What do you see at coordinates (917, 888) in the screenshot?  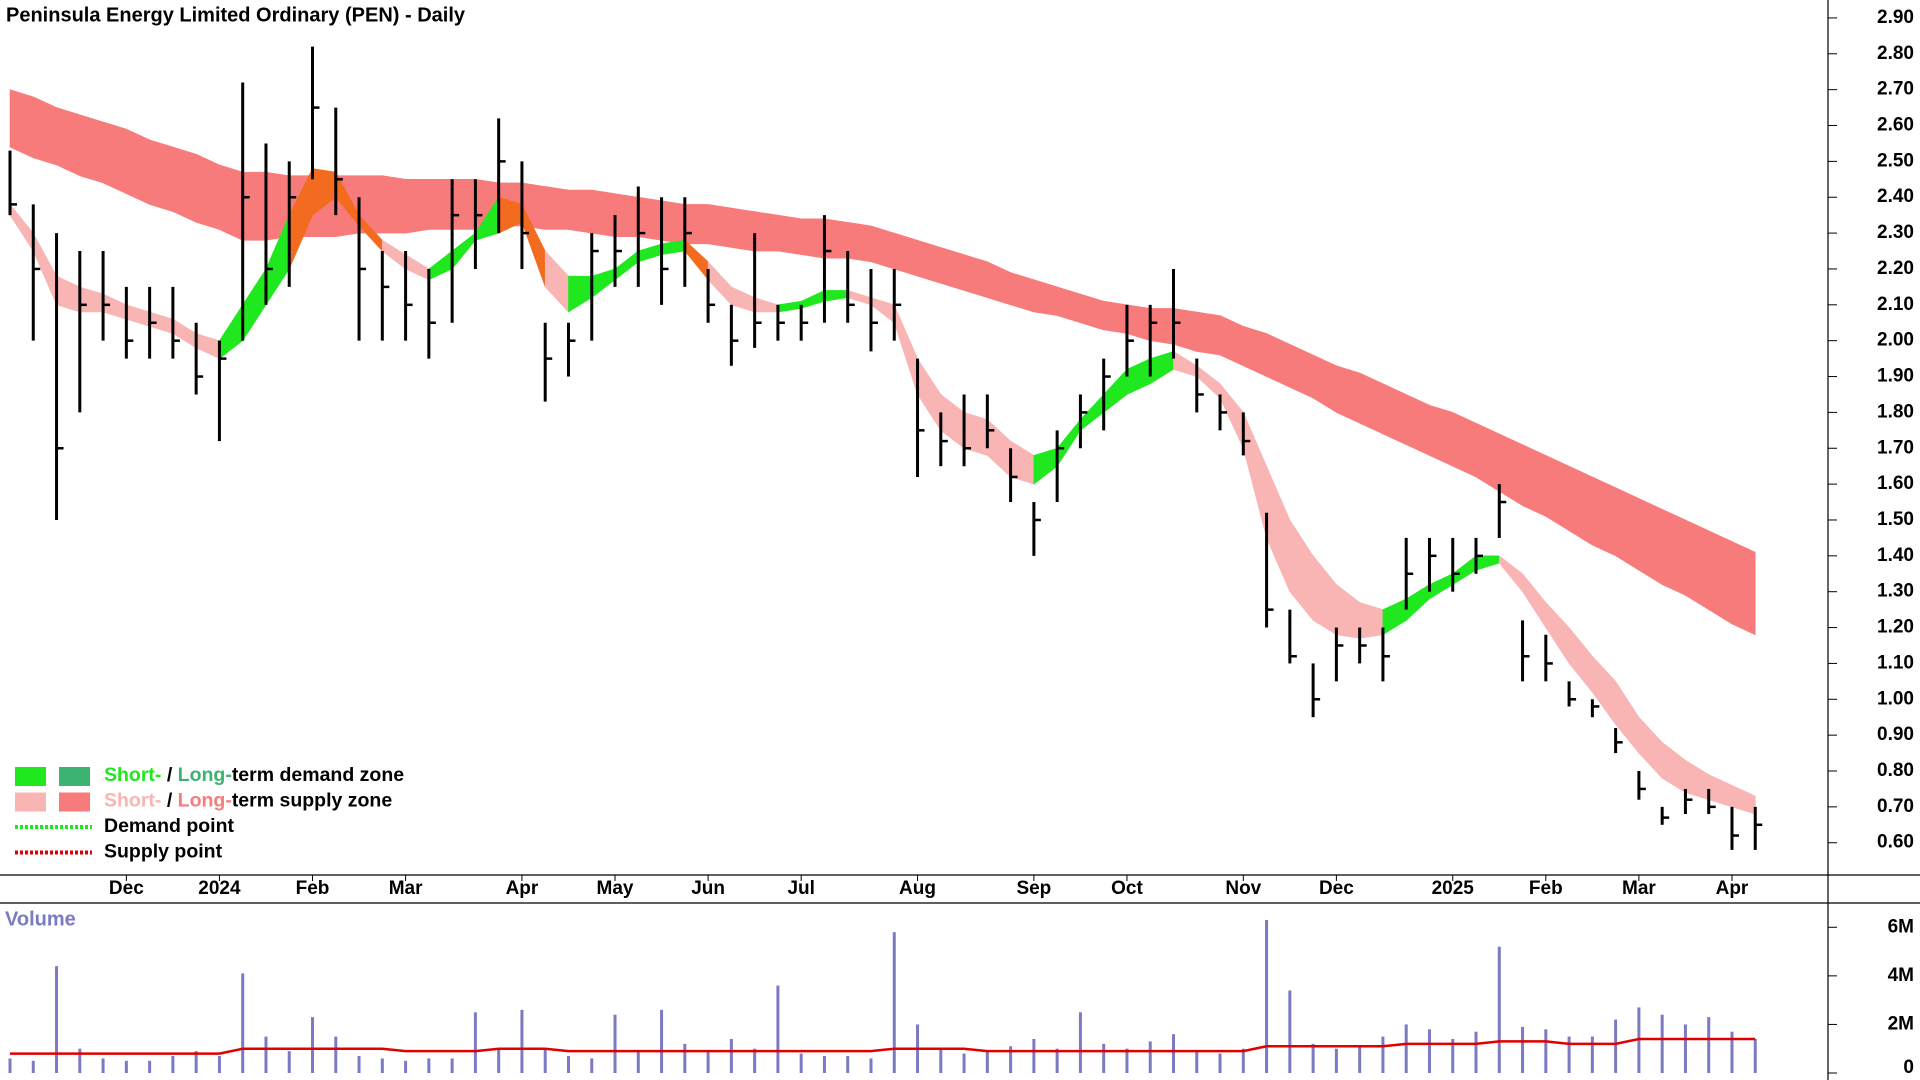 I see `x-tick-label: Aug` at bounding box center [917, 888].